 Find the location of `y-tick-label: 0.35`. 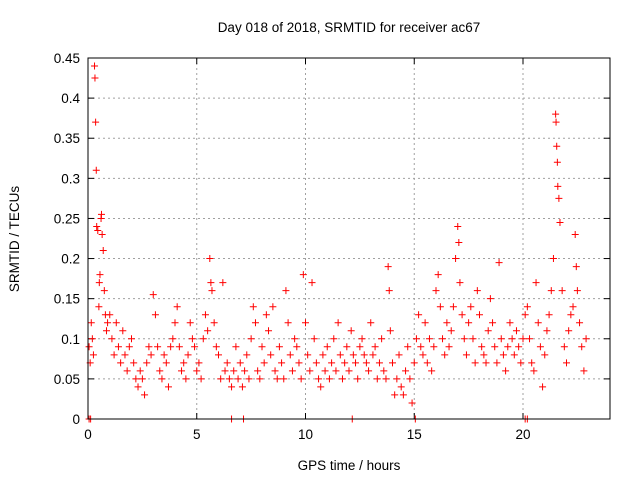

y-tick-label: 0.35 is located at coordinates (67, 138).